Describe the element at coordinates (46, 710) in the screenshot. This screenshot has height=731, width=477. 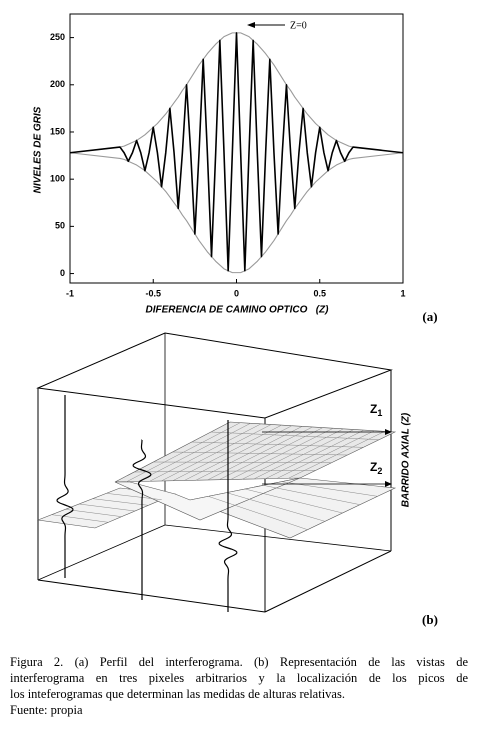
I see `caption-source: Fuente: propia` at that location.